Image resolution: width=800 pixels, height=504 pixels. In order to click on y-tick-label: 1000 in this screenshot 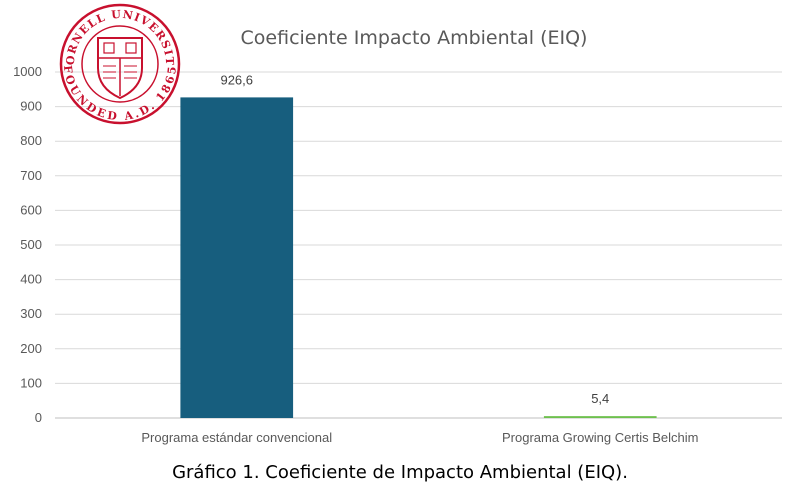, I will do `click(27, 71)`.